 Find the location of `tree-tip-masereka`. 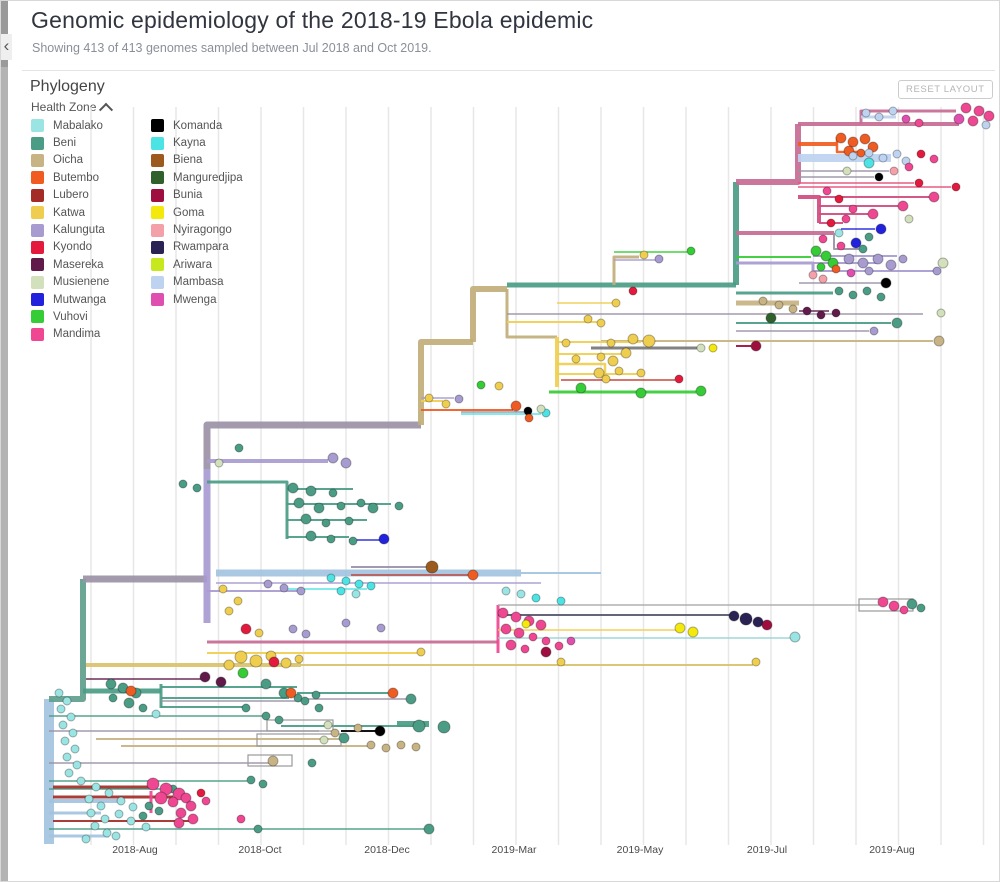

tree-tip-masereka is located at coordinates (807, 311).